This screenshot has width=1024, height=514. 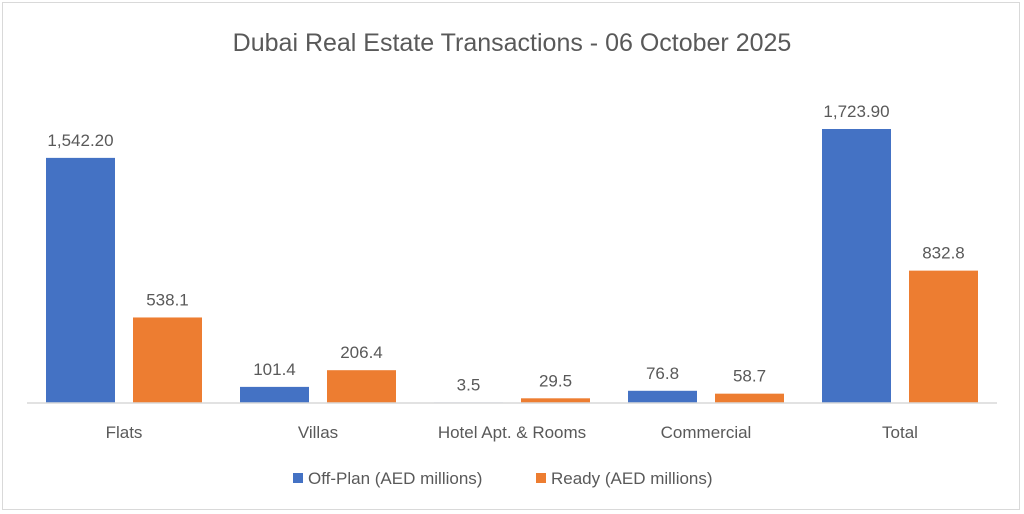 I want to click on data-label: 3.5, so click(x=469, y=384).